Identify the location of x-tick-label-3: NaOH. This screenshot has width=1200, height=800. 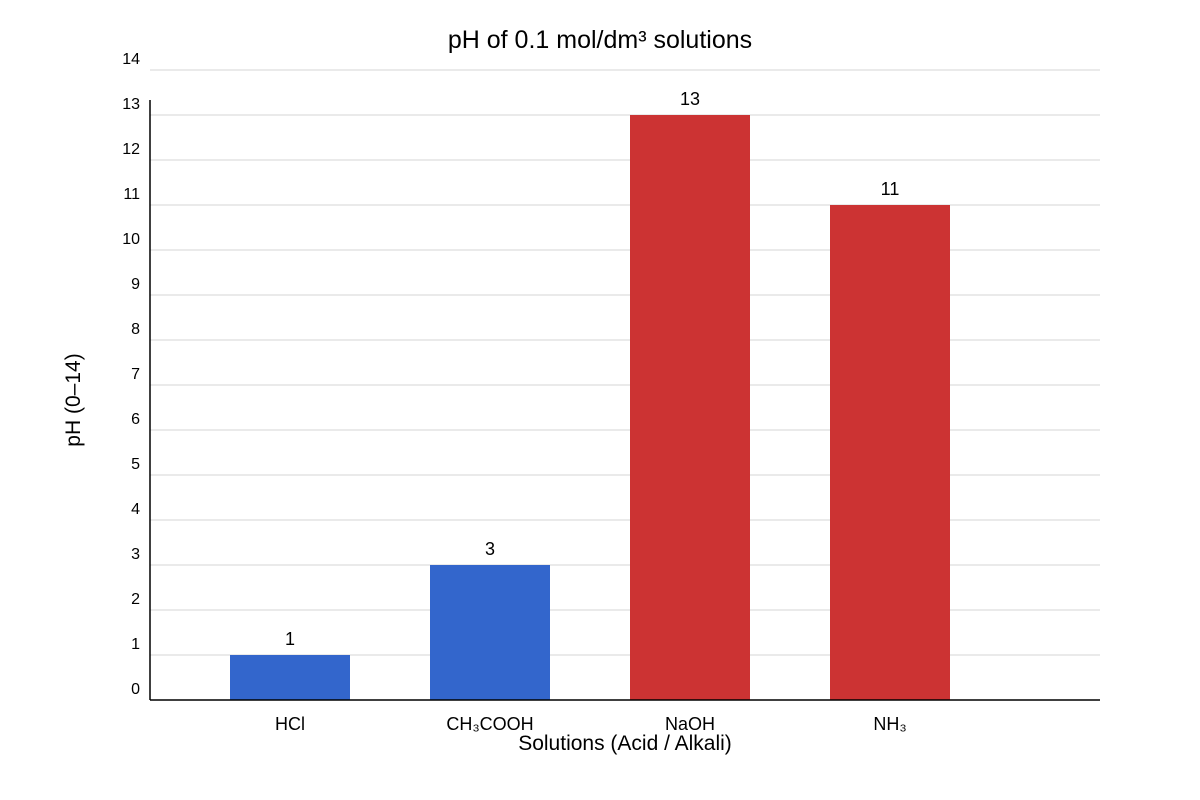
(690, 724).